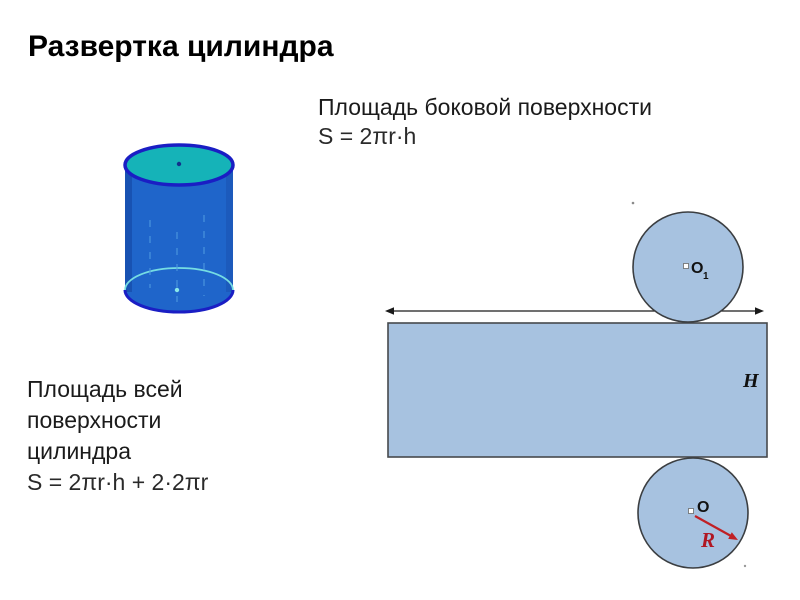  What do you see at coordinates (105, 389) in the screenshot?
I see `total-area-caption-line1: Площадь всей` at bounding box center [105, 389].